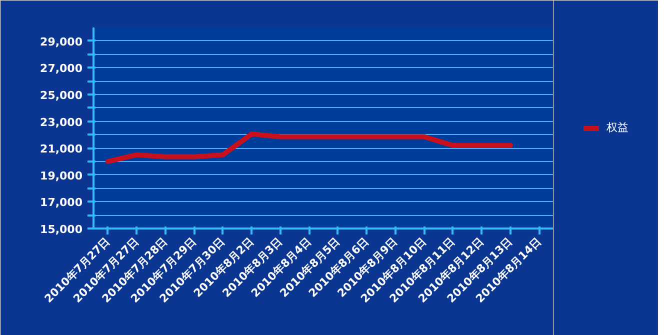 This screenshot has height=335, width=664. I want to click on y-tick-label: 21,000, so click(61, 149).